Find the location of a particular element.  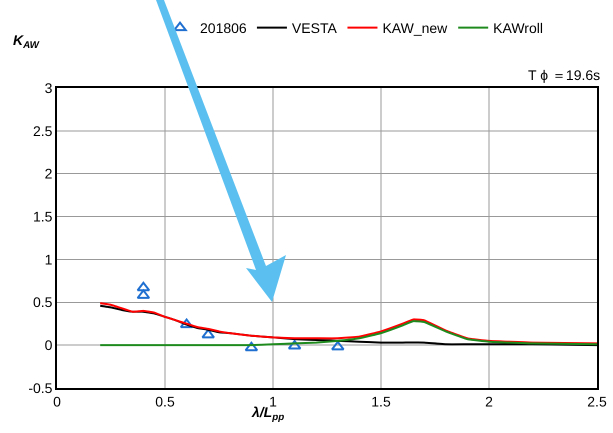

legend-label: VESTA is located at coordinates (315, 28).